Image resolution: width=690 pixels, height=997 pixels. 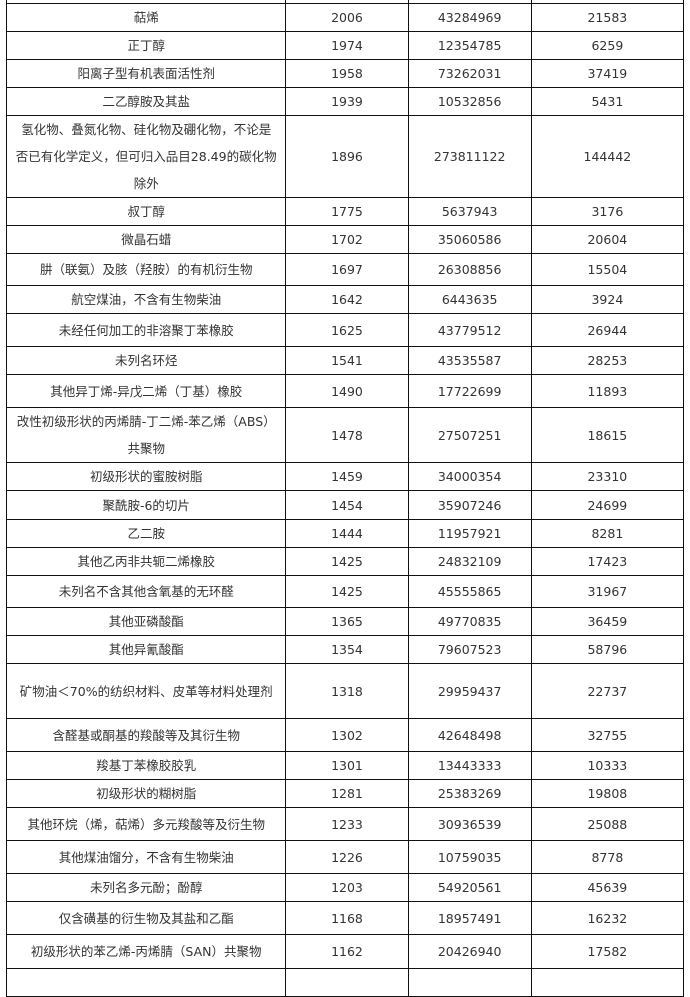 I want to click on count-cell: 1939, so click(x=347, y=101).